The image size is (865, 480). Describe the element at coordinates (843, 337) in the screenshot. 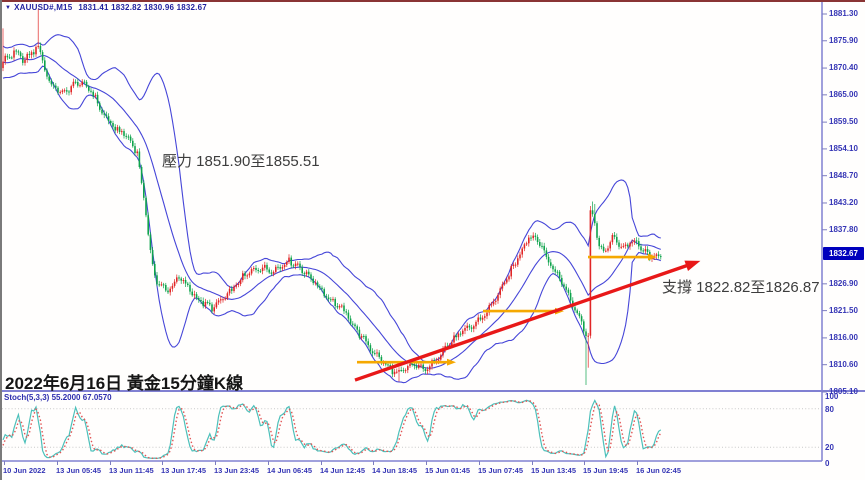

I see `price-axis-label: 1816.00` at that location.